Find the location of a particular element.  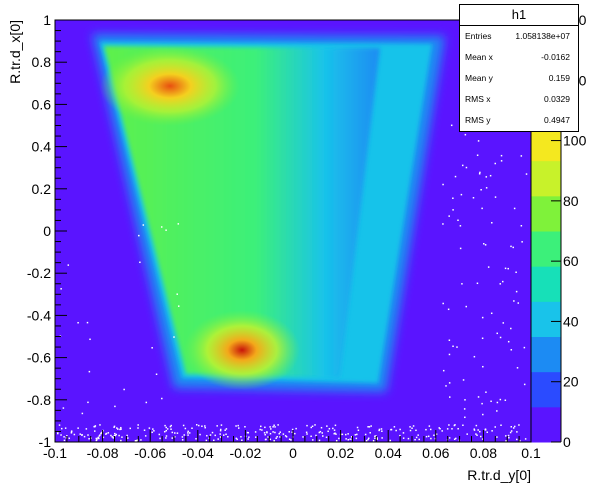

z-tick-label: 40 is located at coordinates (571, 321).